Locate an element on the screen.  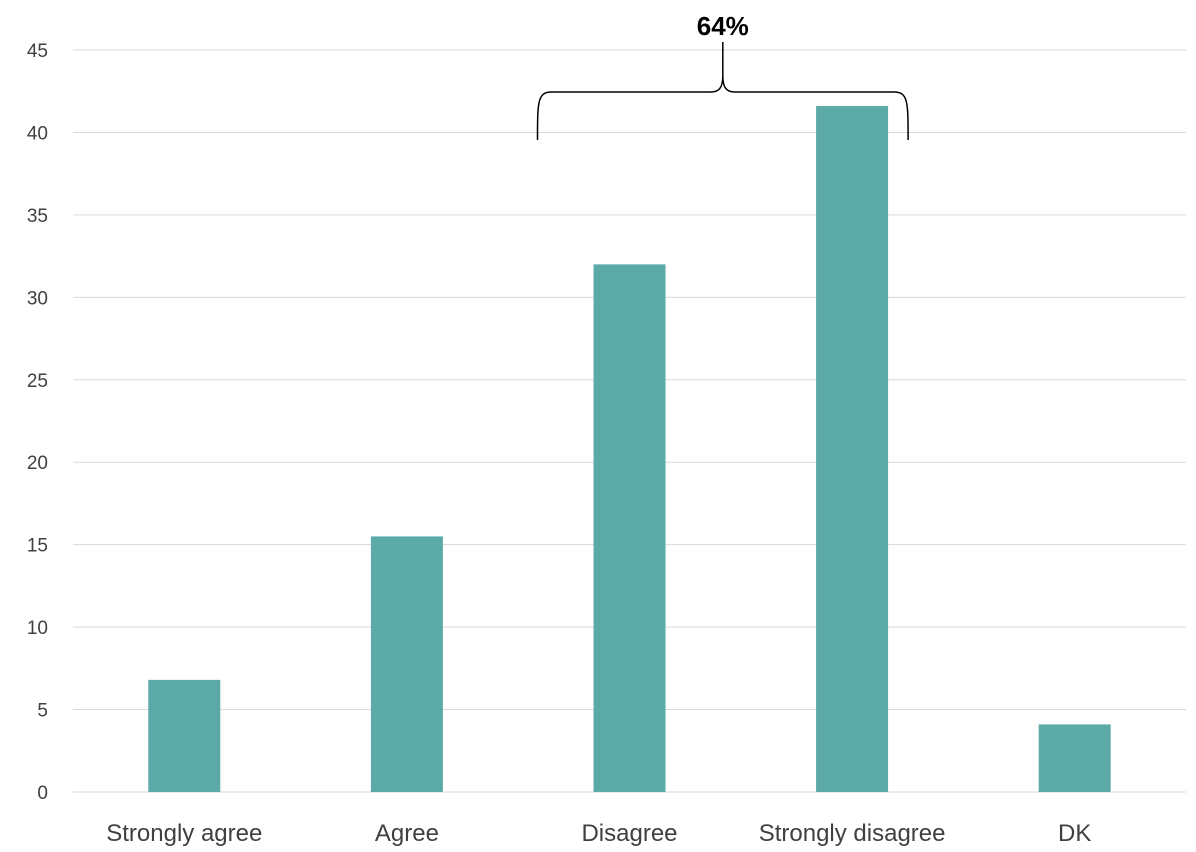
y-tick-label: 30 is located at coordinates (37, 298).